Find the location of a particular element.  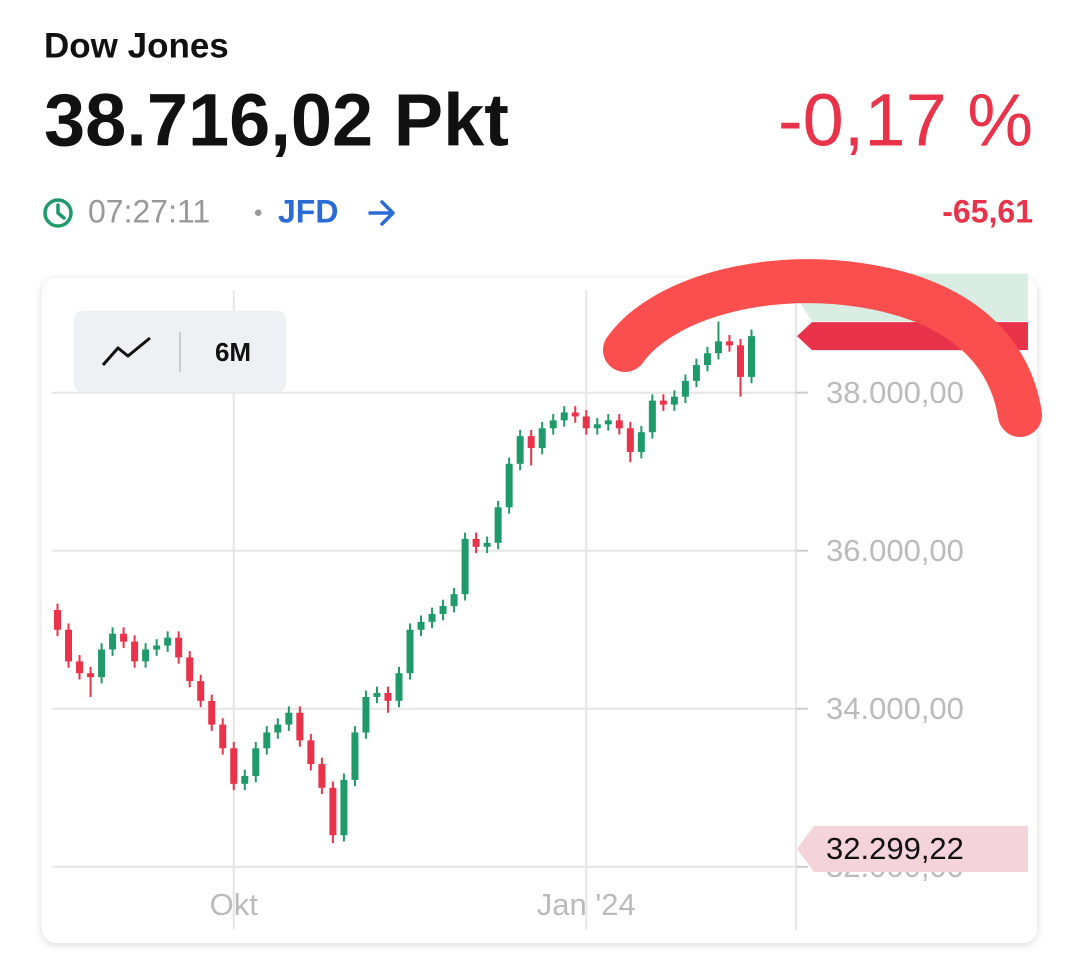

low-price-label: 32.299,22 is located at coordinates (895, 848).